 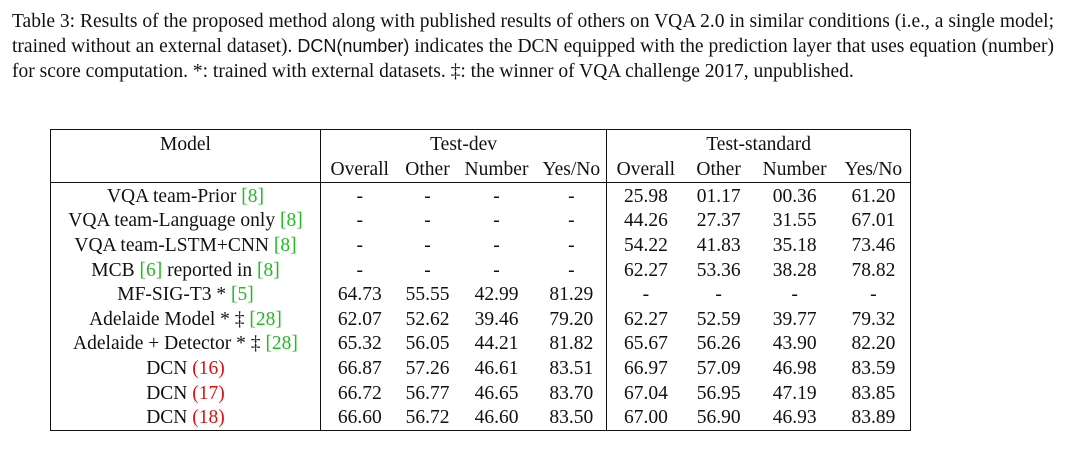 What do you see at coordinates (645, 169) in the screenshot?
I see `header-sub-overall-std: Overall` at bounding box center [645, 169].